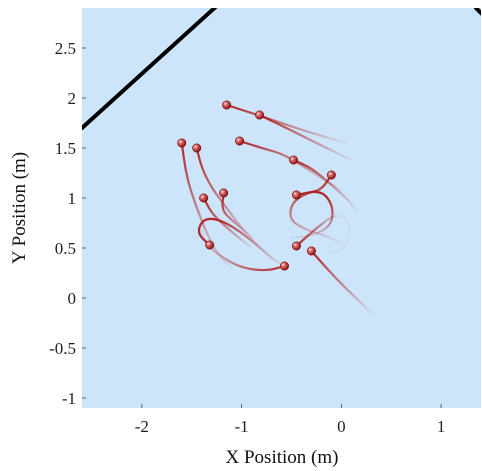  What do you see at coordinates (341, 426) in the screenshot?
I see `x-tick-label: 0` at bounding box center [341, 426].